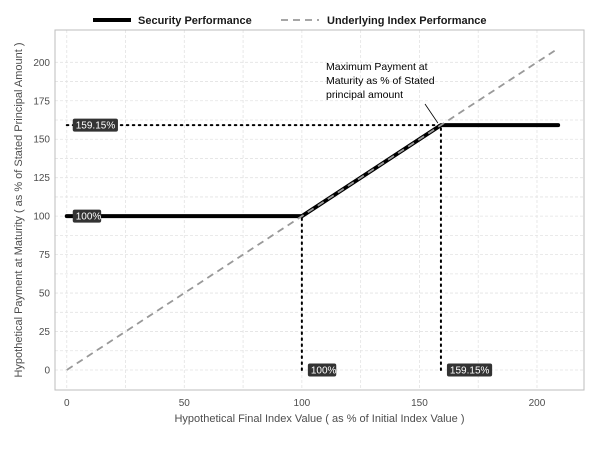 The image size is (600, 450). What do you see at coordinates (377, 67) in the screenshot?
I see `annotation-text-line: Maximum Payment at` at bounding box center [377, 67].